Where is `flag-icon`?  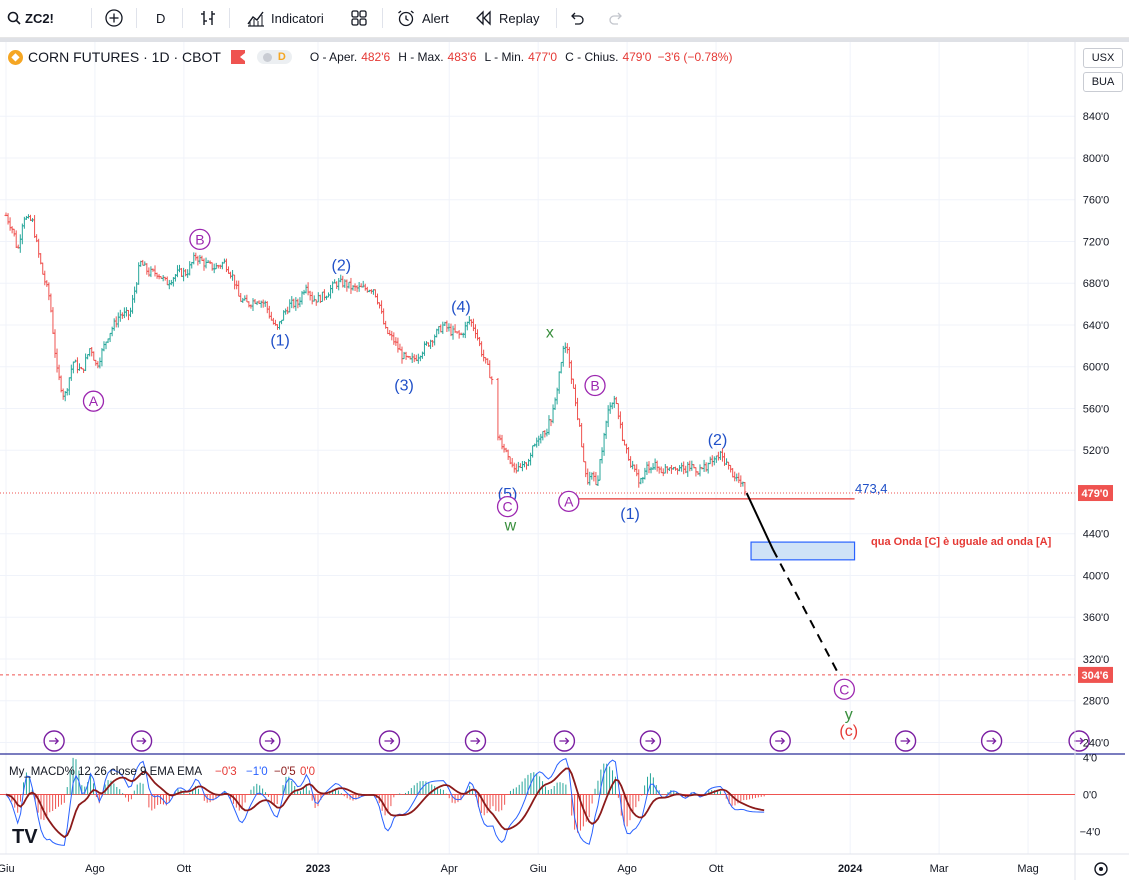
flag-icon is located at coordinates (237, 57).